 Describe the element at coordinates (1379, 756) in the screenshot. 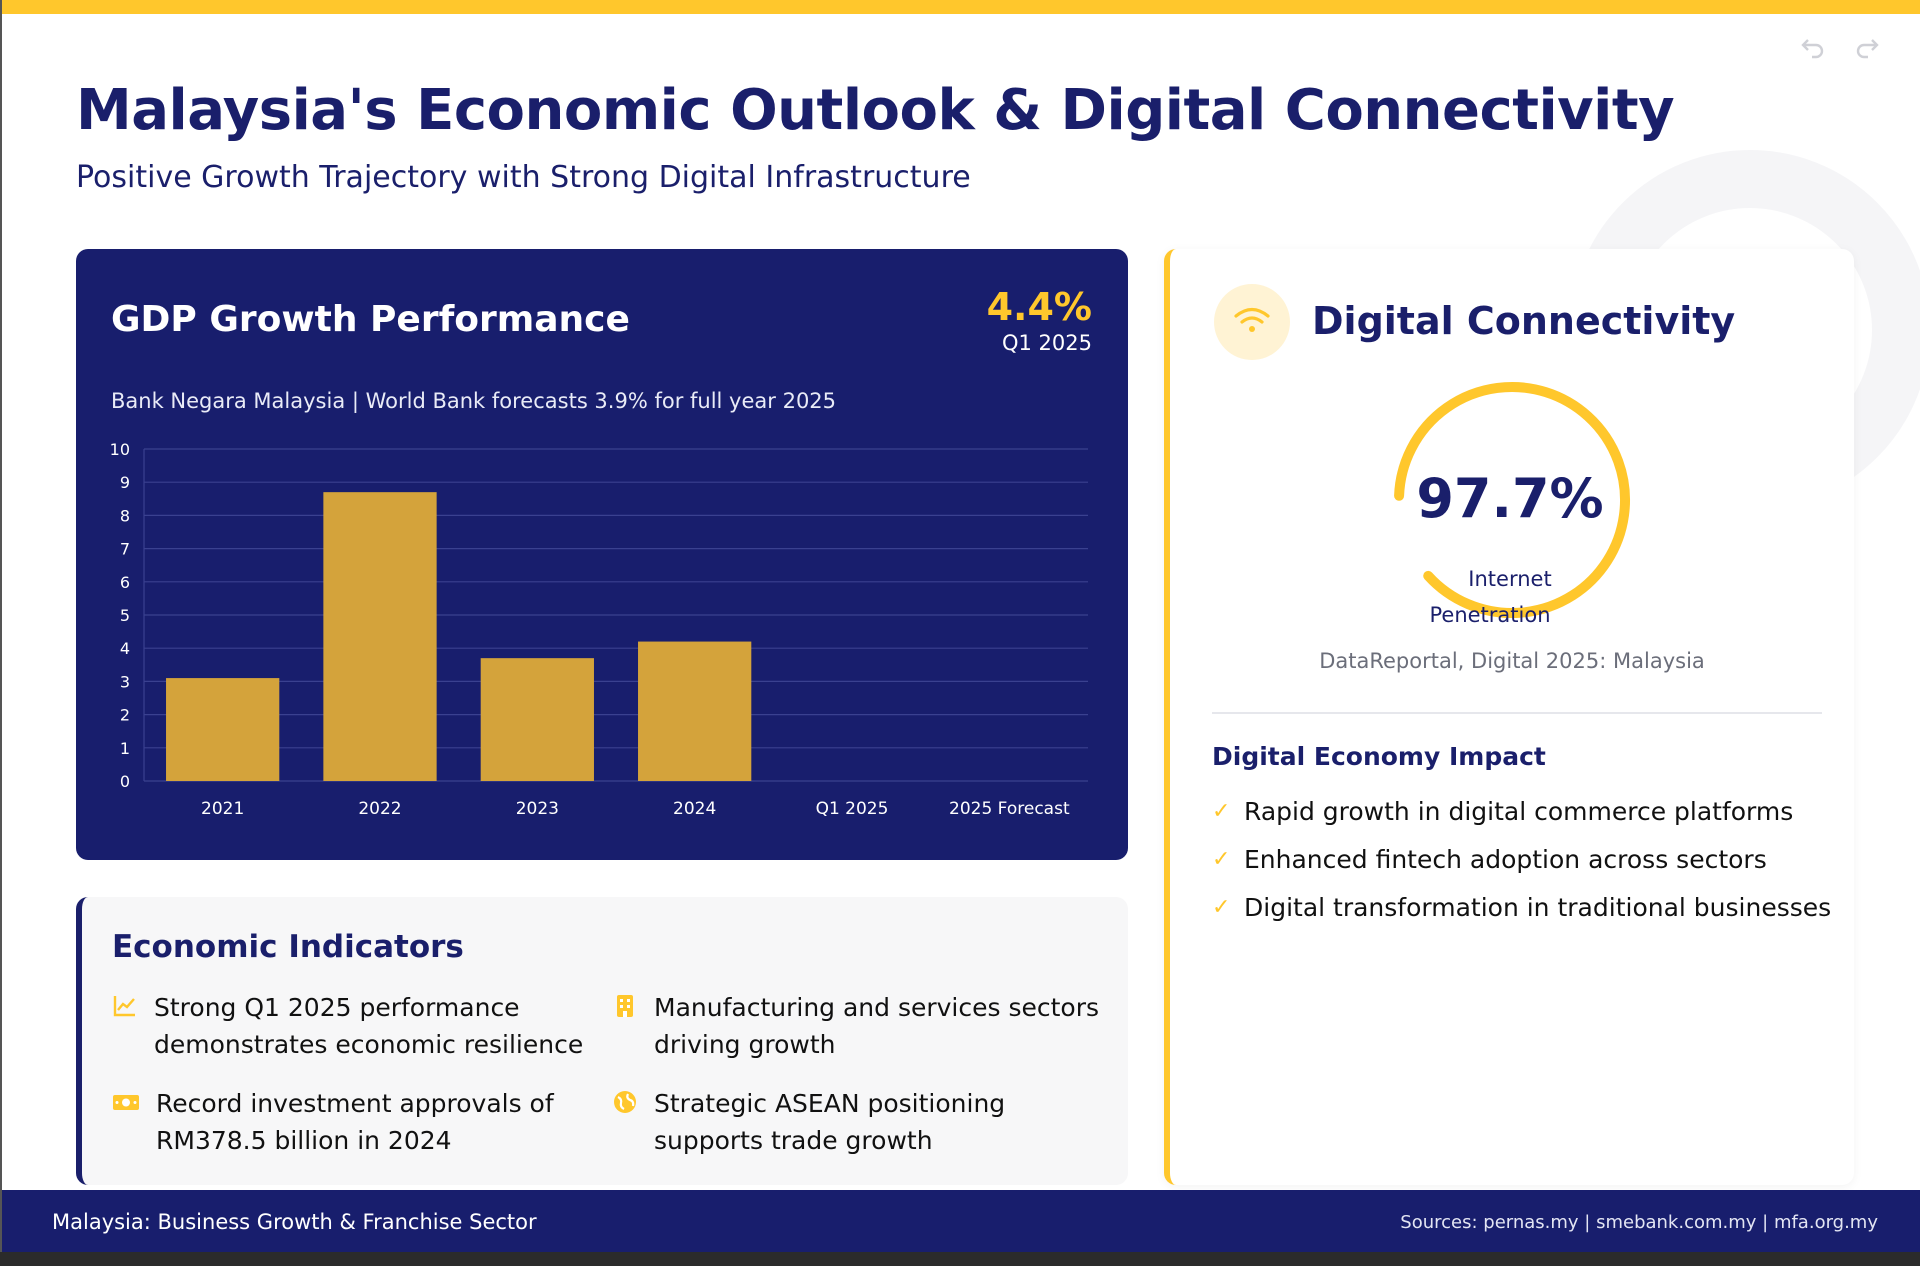

I see `impact-title: Digital Economy Impact` at that location.